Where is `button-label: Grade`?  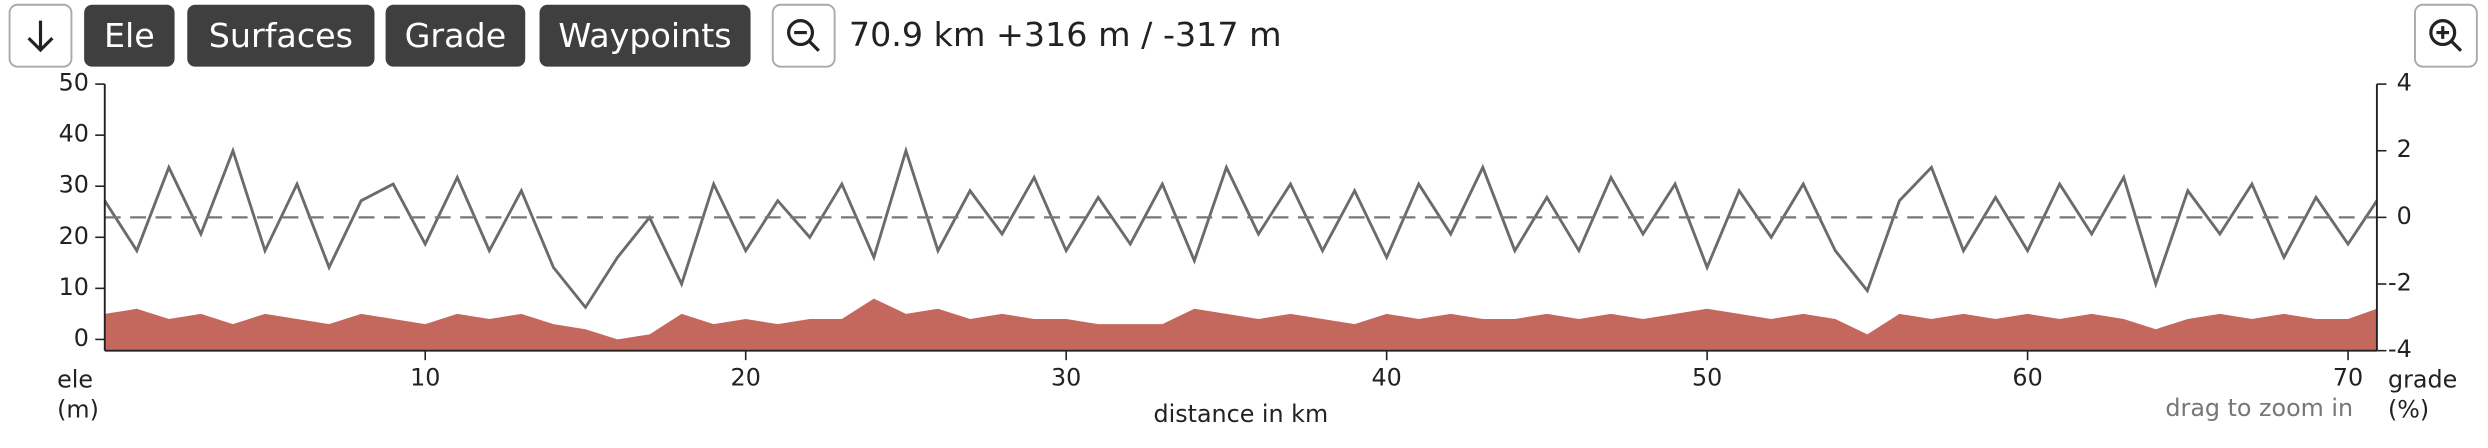
button-label: Grade is located at coordinates (456, 35).